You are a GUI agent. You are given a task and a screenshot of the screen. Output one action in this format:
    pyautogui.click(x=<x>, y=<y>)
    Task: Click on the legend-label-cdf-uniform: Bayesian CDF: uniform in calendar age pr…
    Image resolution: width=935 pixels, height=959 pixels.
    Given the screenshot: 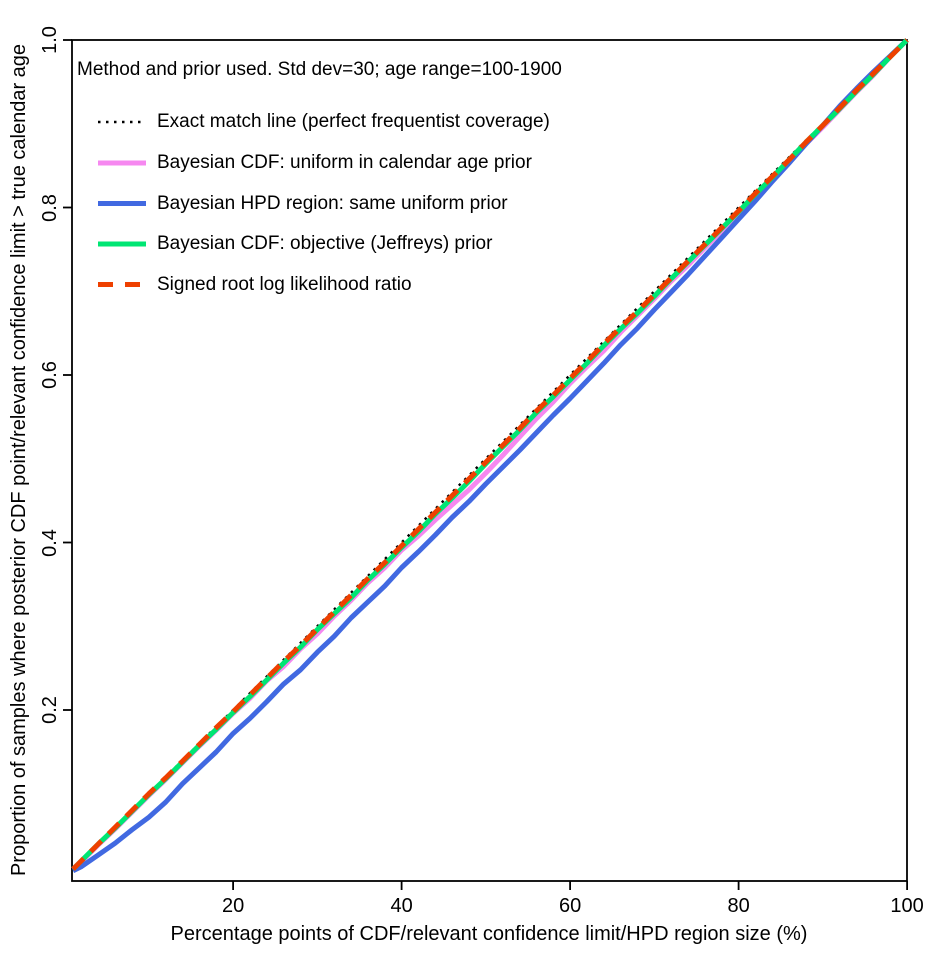 What is the action you would take?
    pyautogui.click(x=344, y=162)
    